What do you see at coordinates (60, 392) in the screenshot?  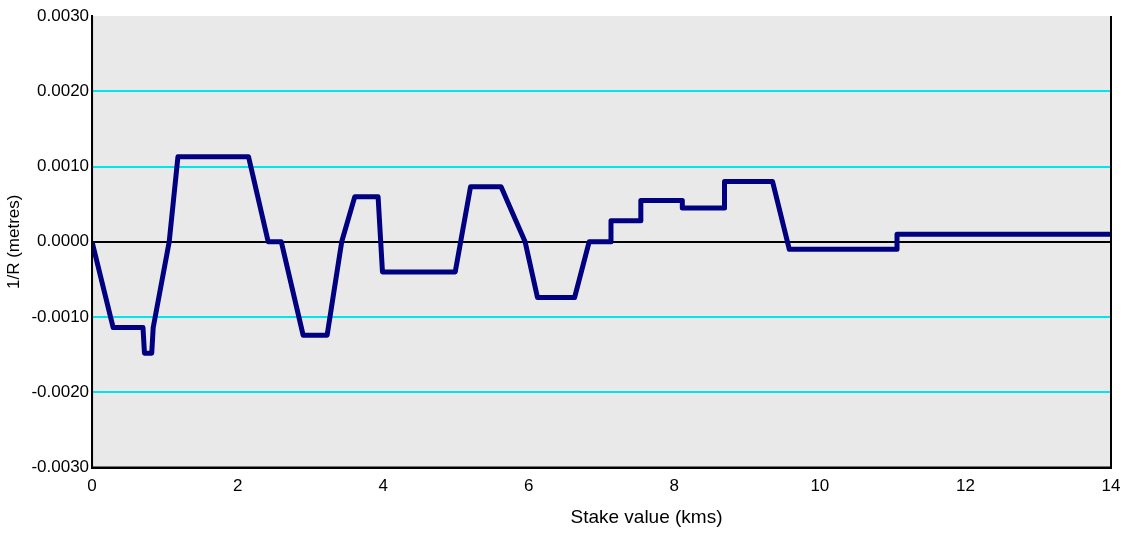 I see `y-tick-label: -0.0020` at bounding box center [60, 392].